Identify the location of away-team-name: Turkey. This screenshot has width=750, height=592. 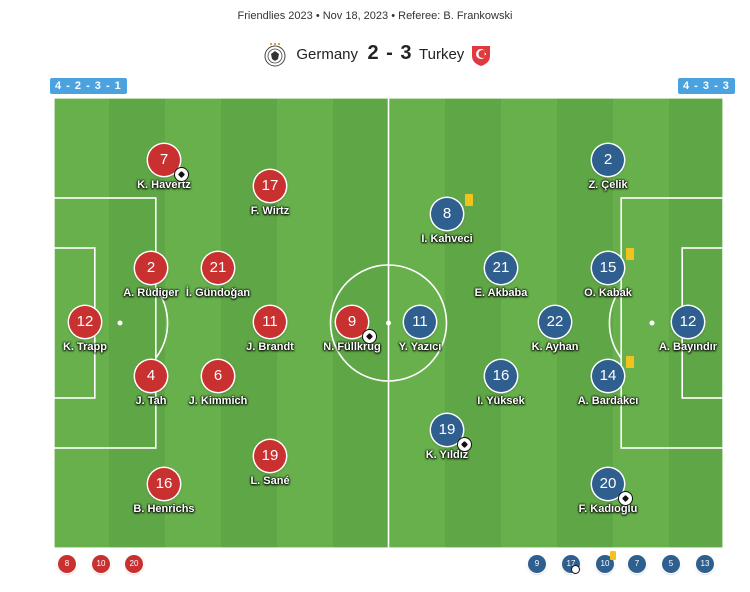
(442, 54).